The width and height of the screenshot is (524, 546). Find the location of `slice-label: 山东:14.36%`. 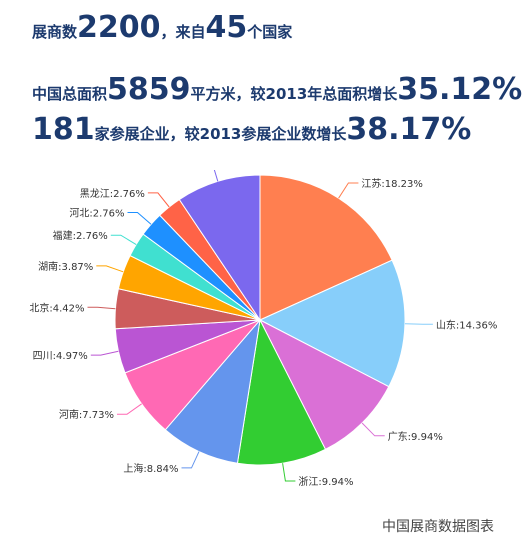

slice-label: 山东:14.36% is located at coordinates (467, 324).